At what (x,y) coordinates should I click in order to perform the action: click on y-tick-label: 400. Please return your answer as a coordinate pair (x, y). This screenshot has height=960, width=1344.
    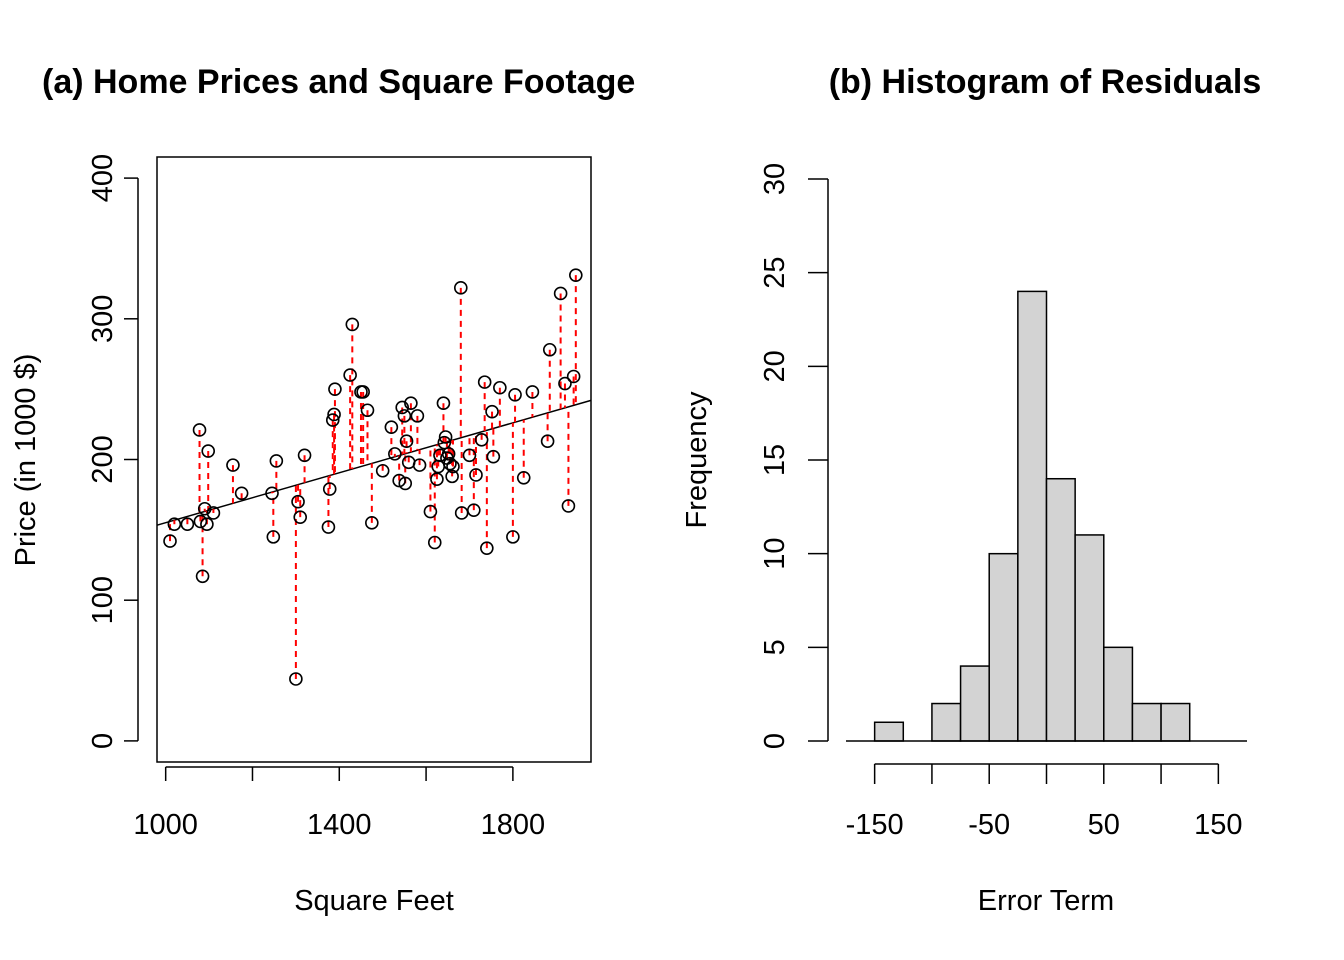
    Looking at the image, I should click on (103, 178).